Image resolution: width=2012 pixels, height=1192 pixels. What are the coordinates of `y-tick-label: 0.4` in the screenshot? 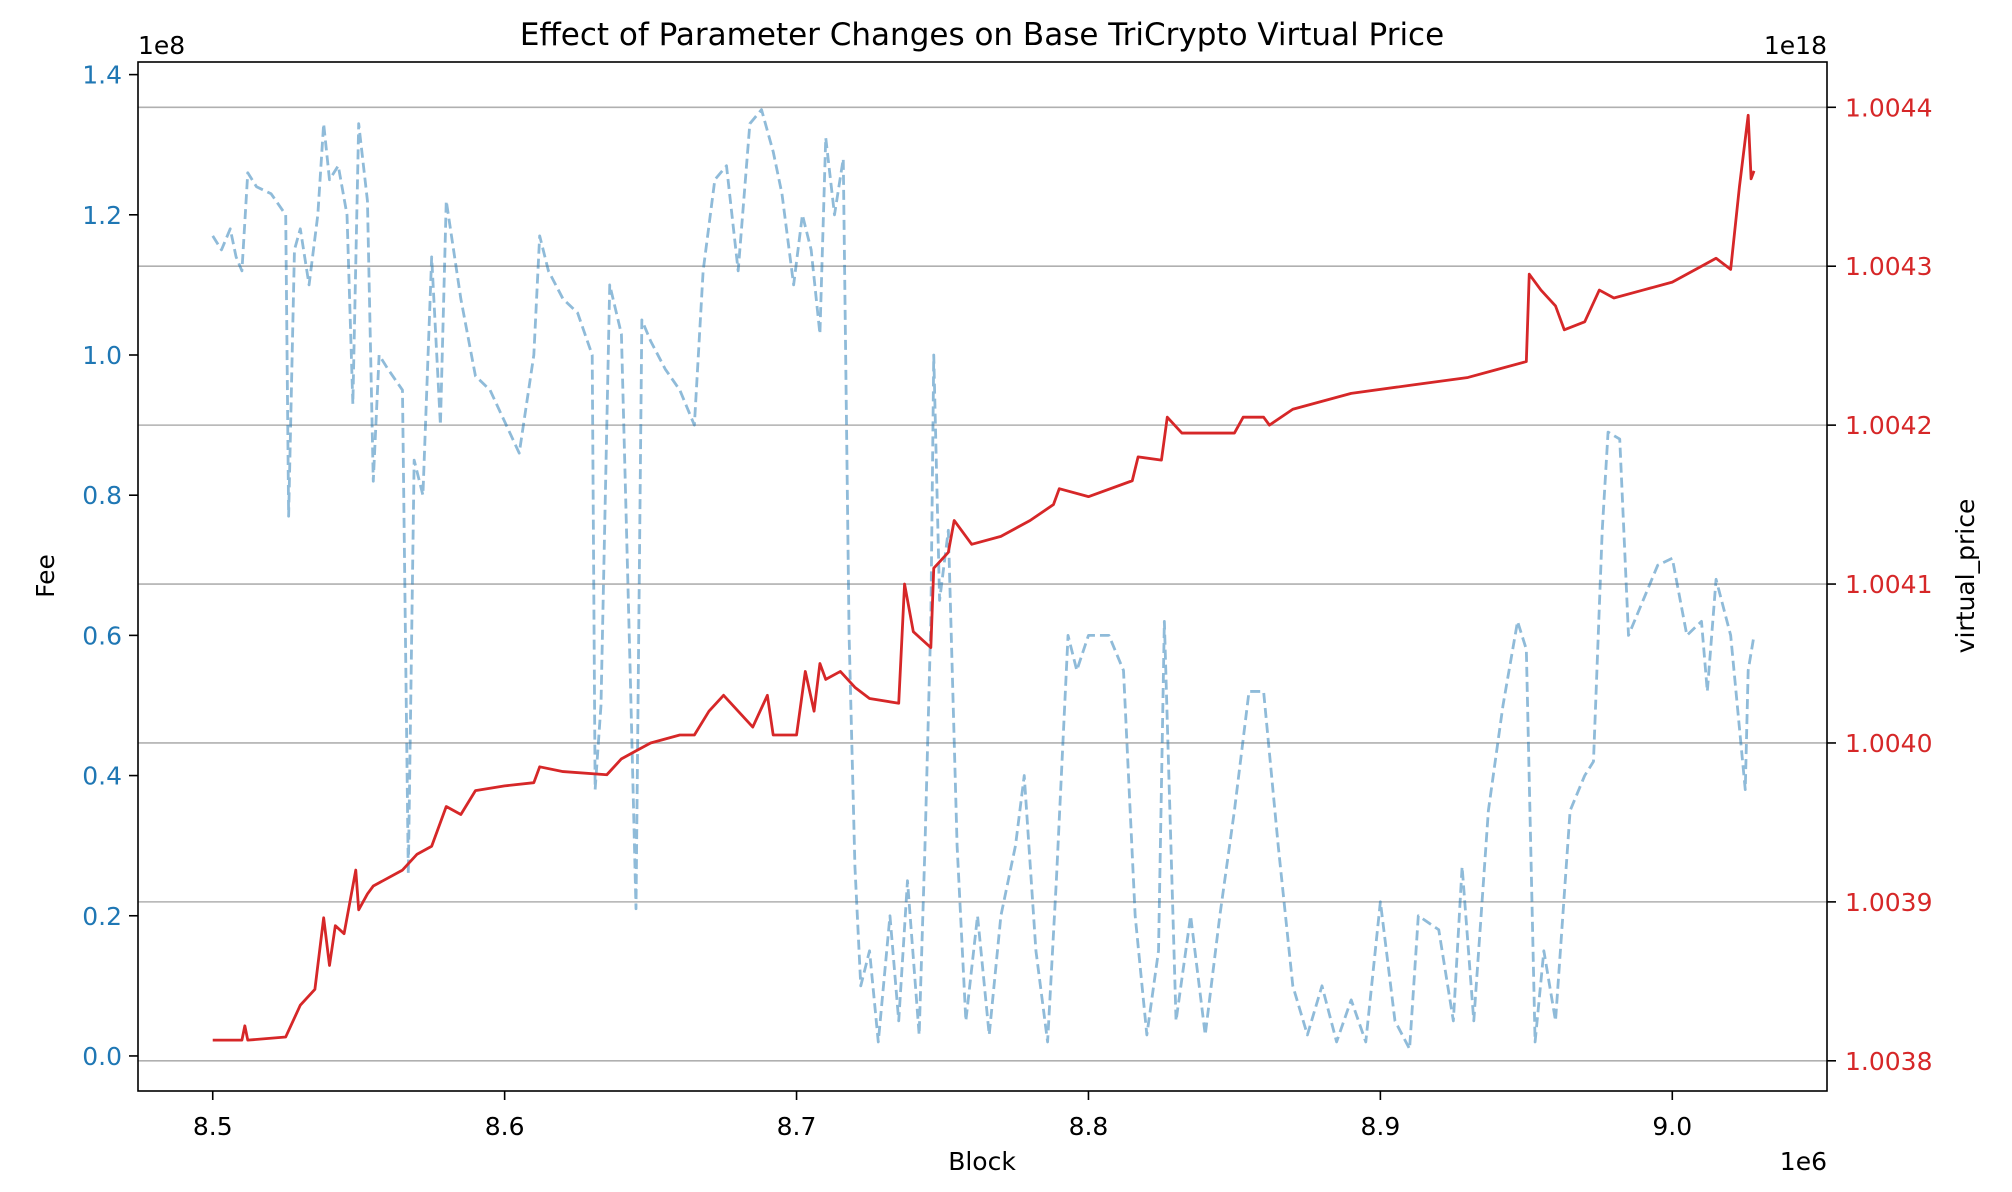 It's located at (102, 776).